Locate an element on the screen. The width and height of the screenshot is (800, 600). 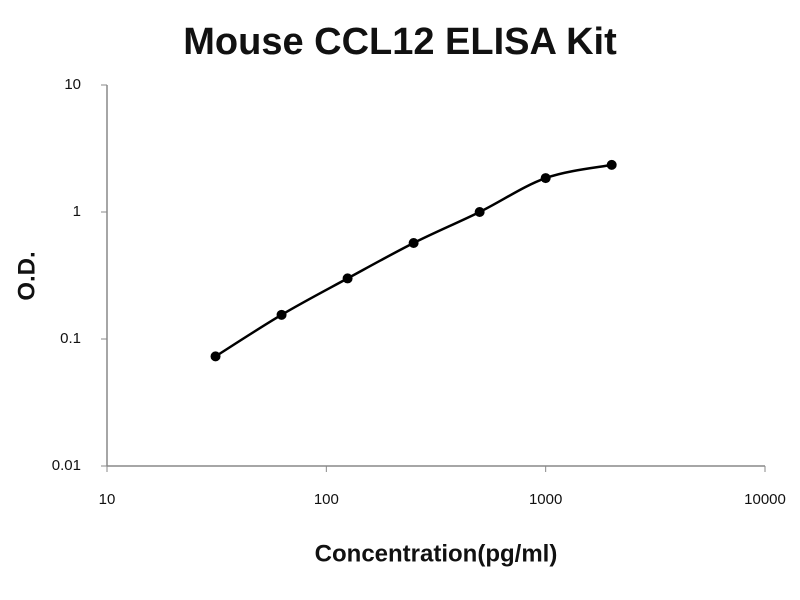
y-axis-label: O.D. is located at coordinates (26, 275).